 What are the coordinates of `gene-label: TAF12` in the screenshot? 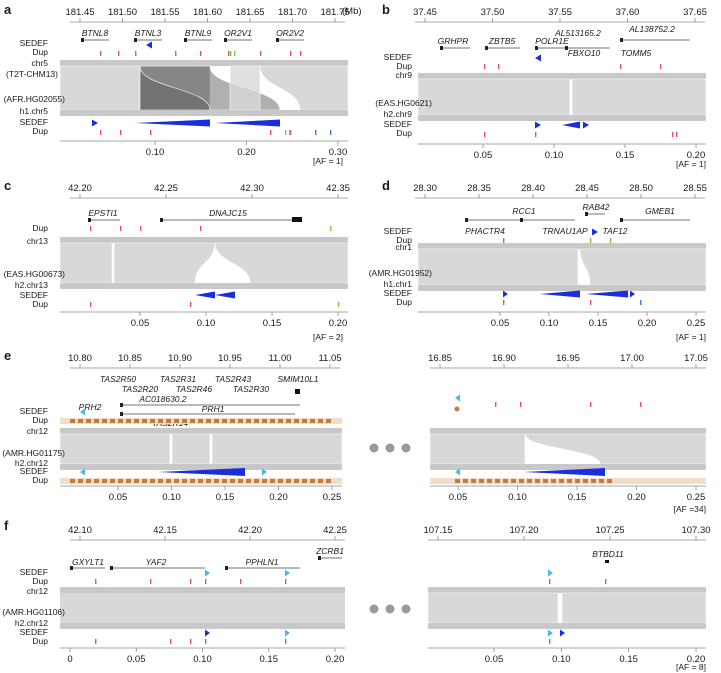 It's located at (615, 231).